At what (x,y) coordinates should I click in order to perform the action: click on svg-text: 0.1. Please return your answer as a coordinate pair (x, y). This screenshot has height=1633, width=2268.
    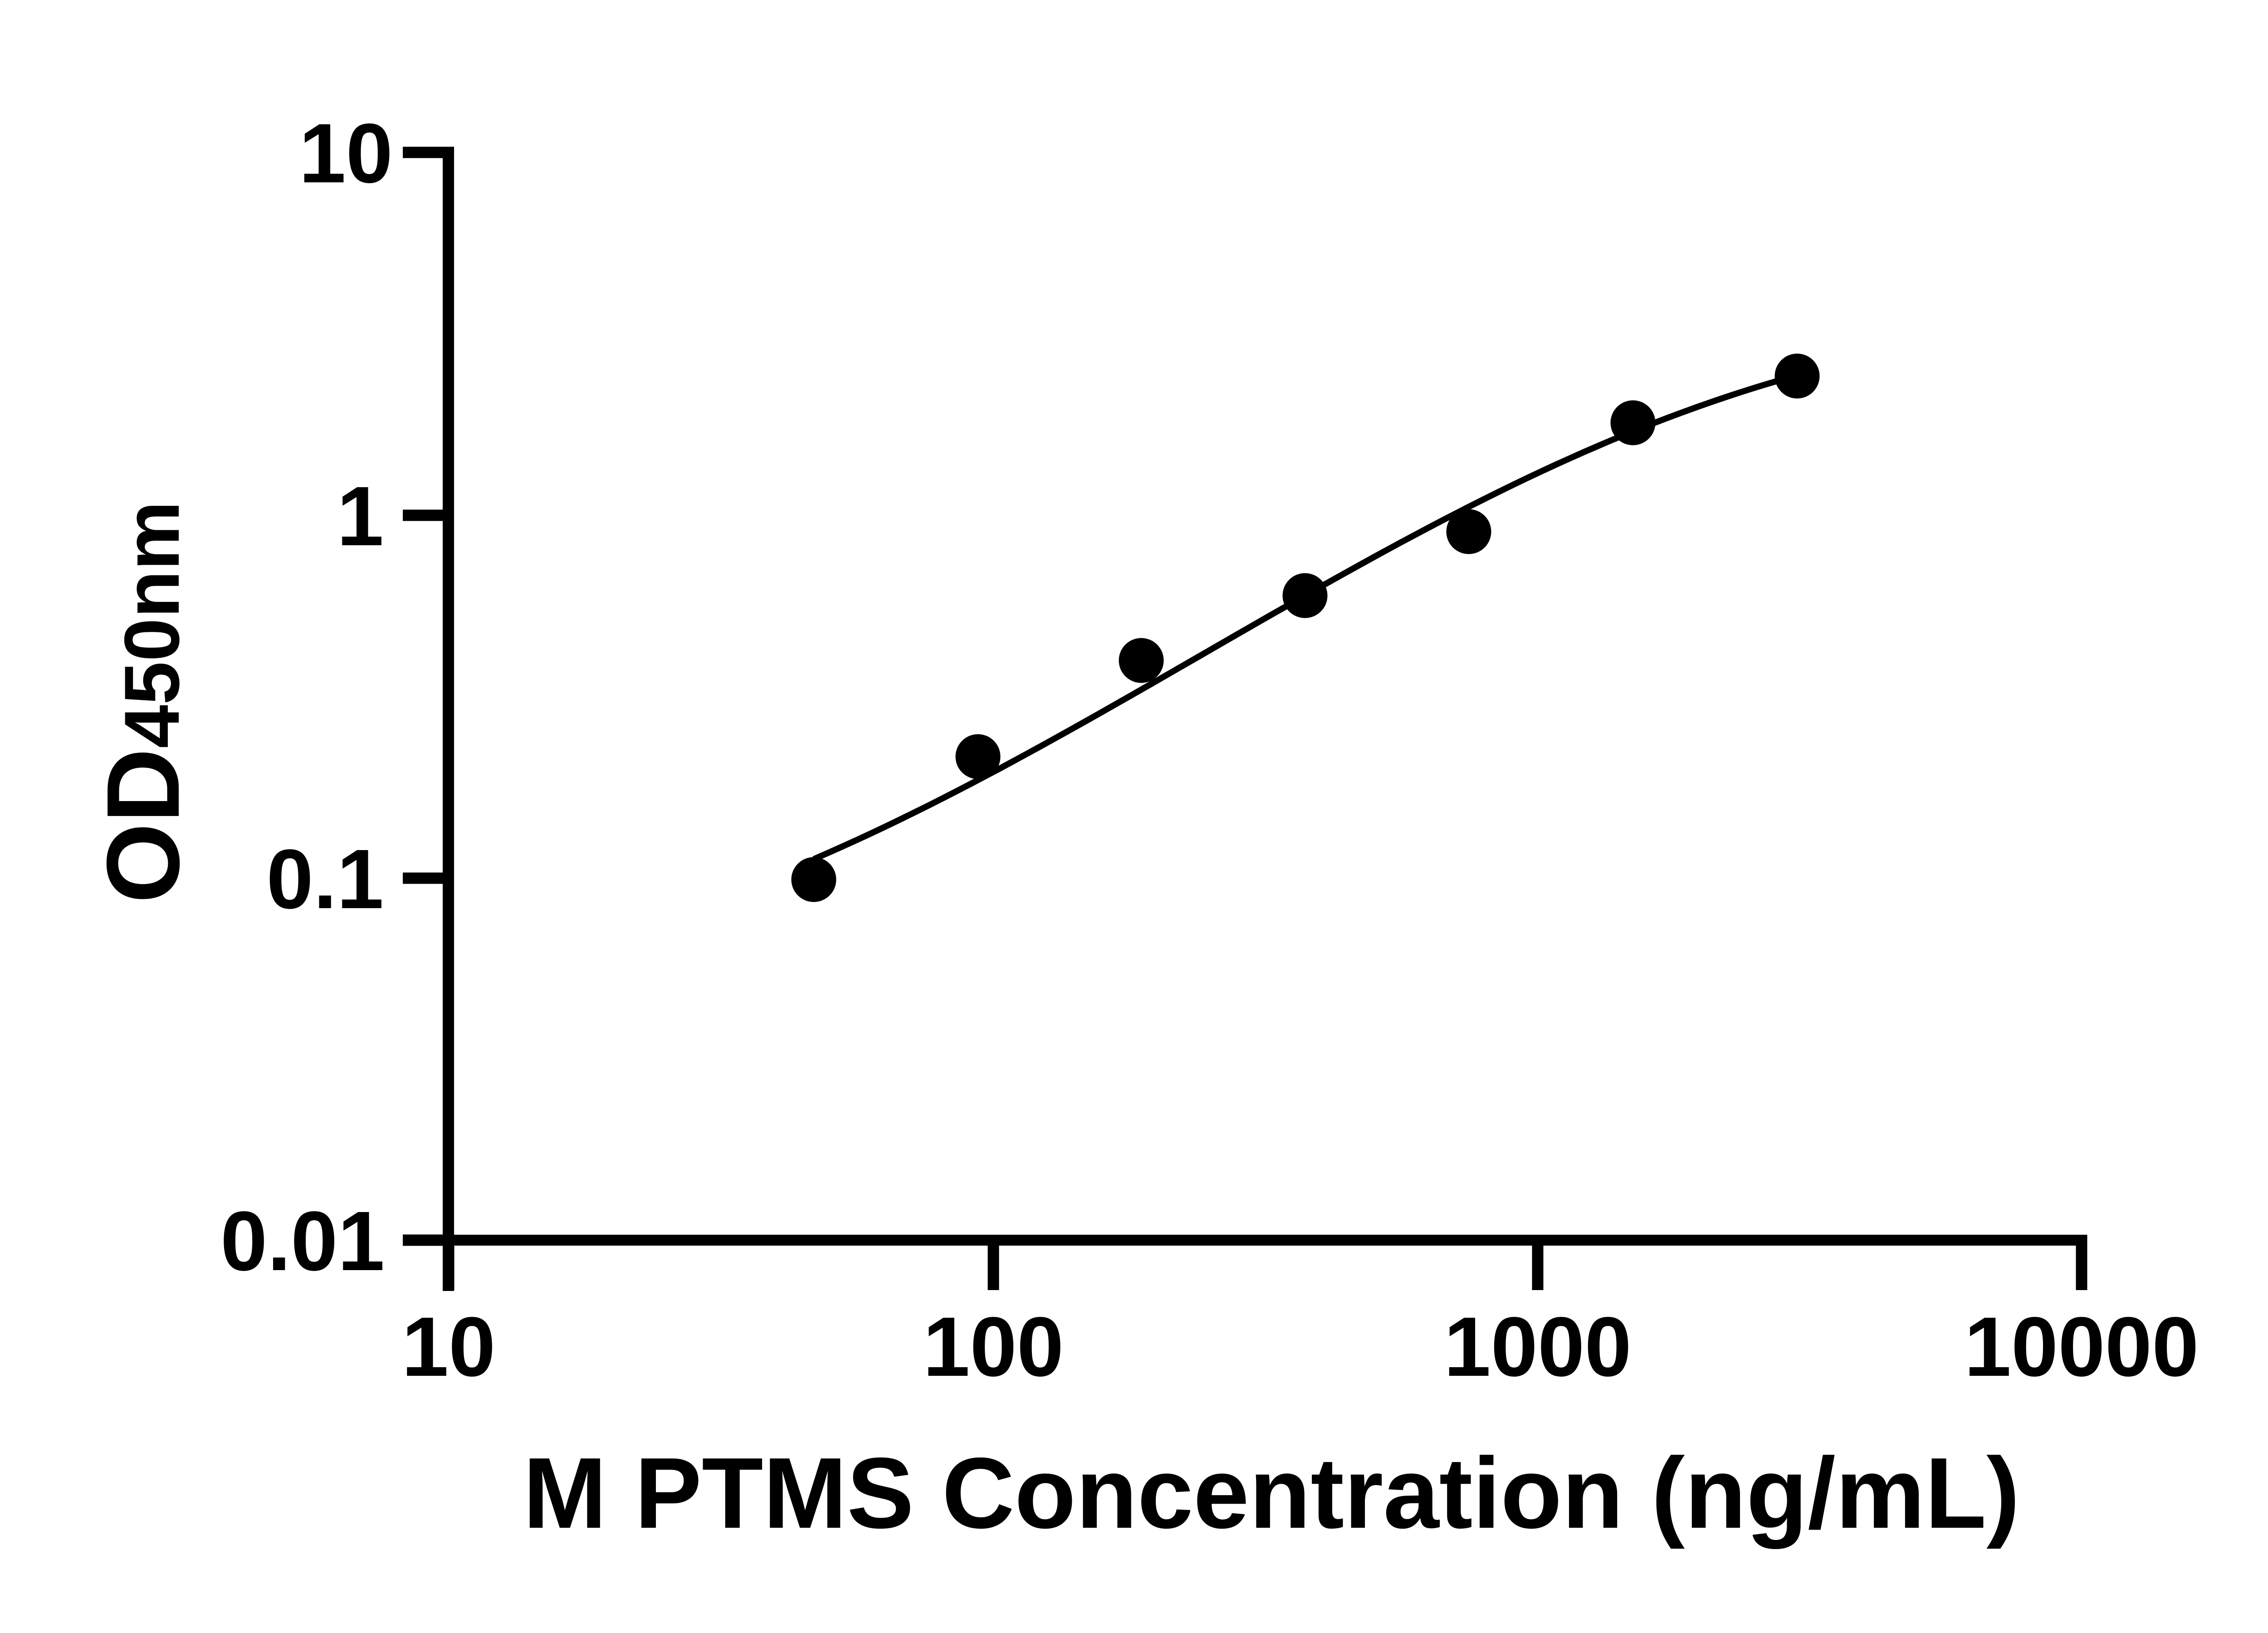
    Looking at the image, I should click on (325, 879).